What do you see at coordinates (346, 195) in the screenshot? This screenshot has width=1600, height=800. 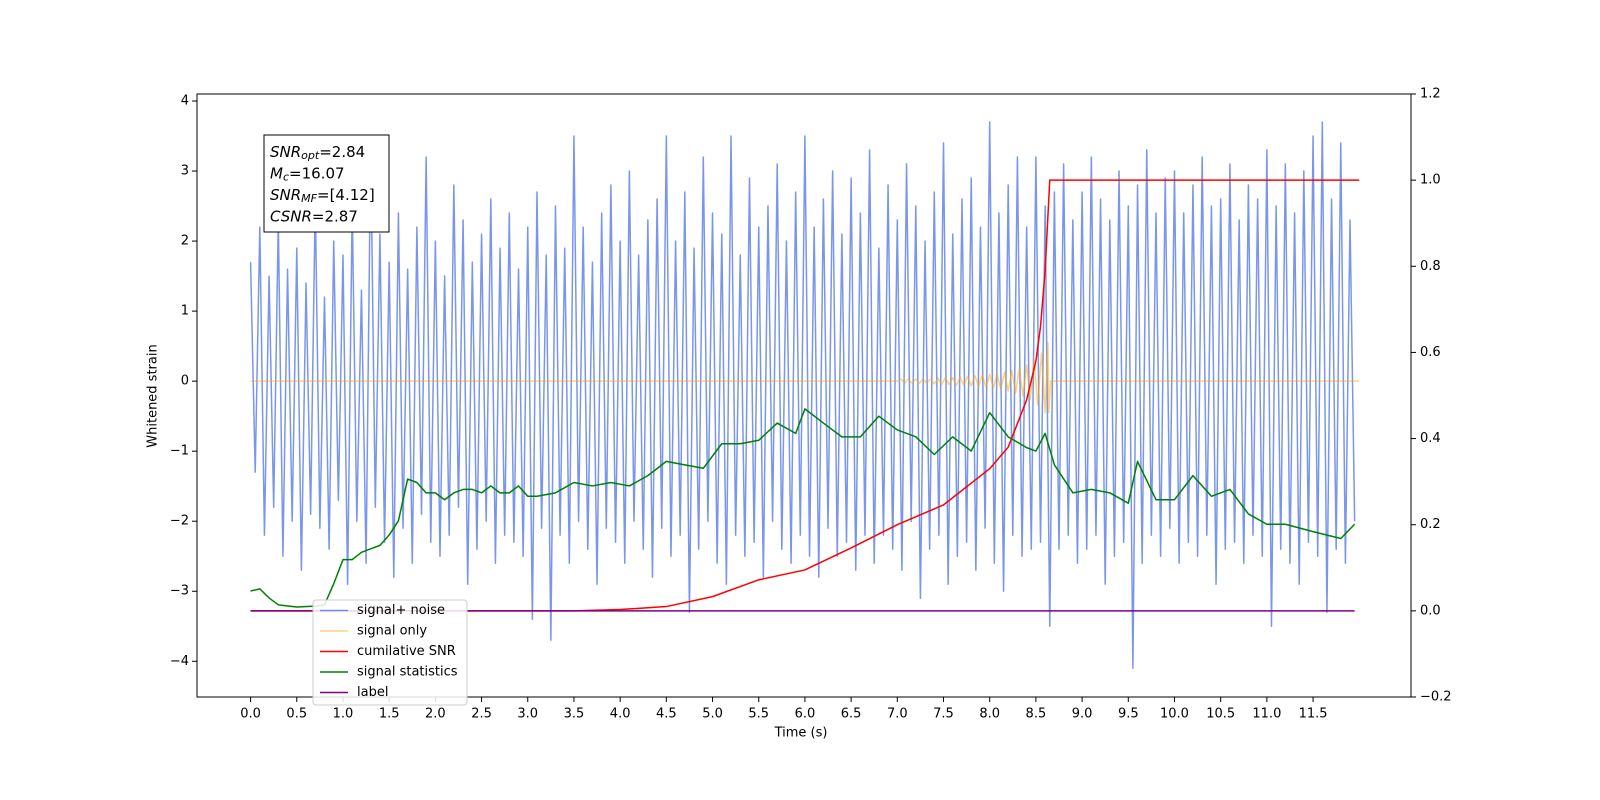 I see `annotation-part: =[4.12]` at bounding box center [346, 195].